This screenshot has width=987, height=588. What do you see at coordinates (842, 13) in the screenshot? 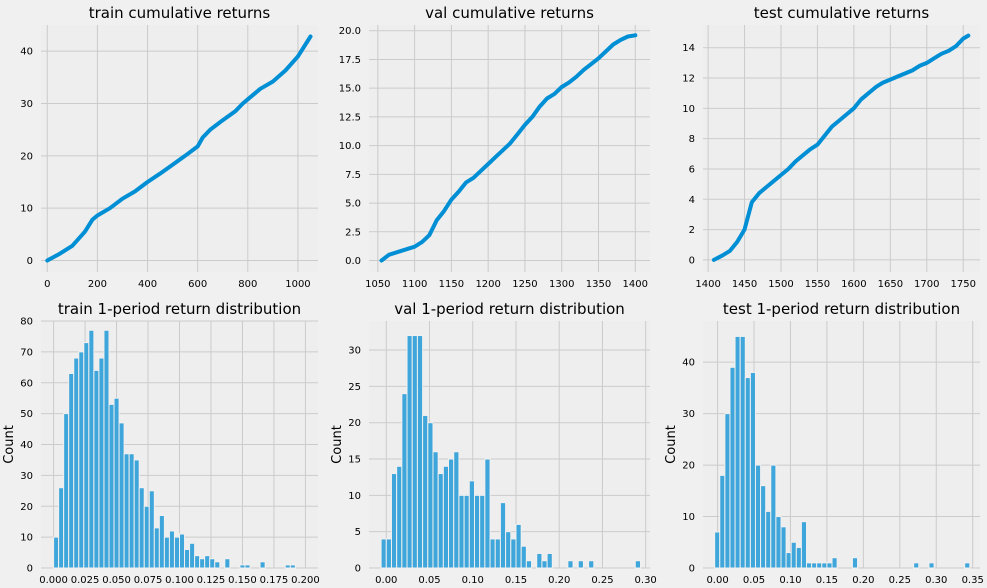
I see `chart-title: test cumulative returns` at bounding box center [842, 13].